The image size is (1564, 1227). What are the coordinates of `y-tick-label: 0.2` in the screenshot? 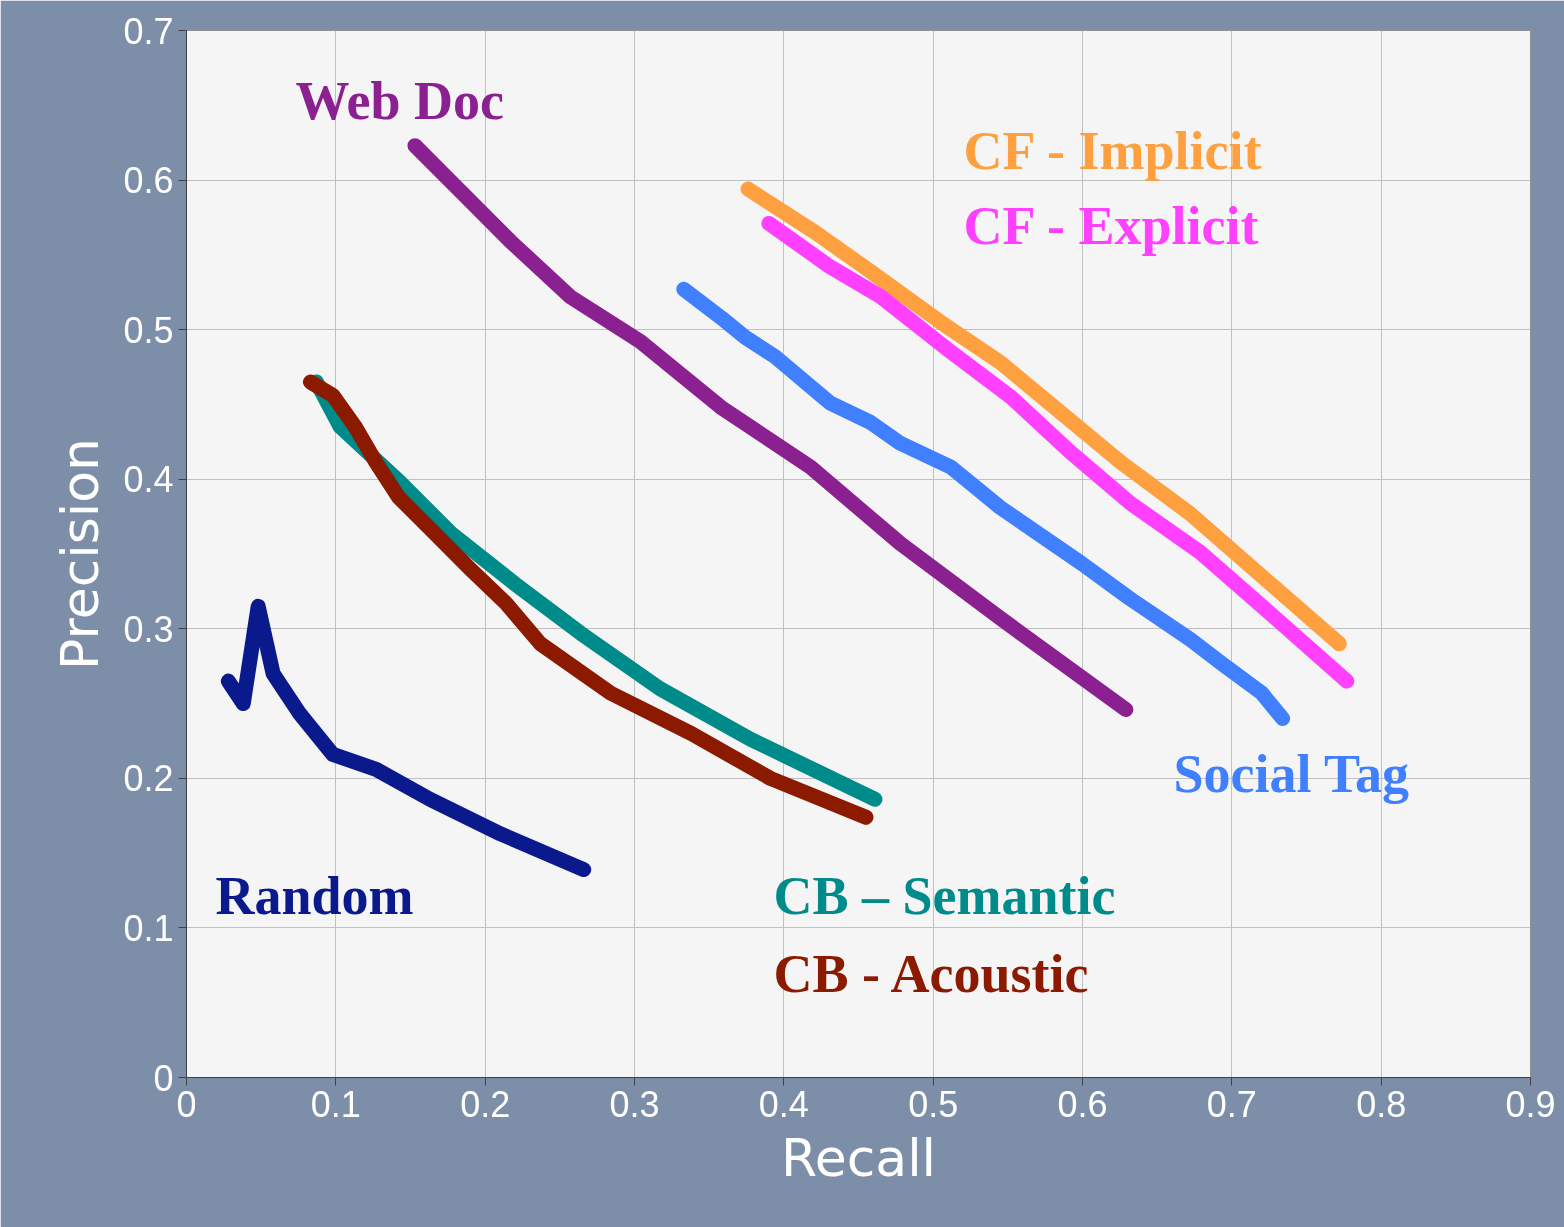 It's located at (148, 779).